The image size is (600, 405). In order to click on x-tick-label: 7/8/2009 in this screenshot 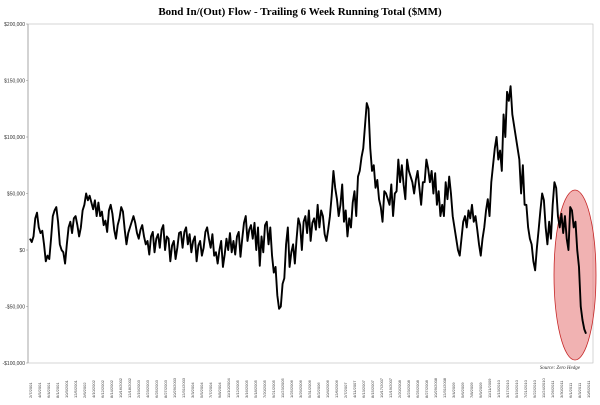, I will do `click(471, 390)`.